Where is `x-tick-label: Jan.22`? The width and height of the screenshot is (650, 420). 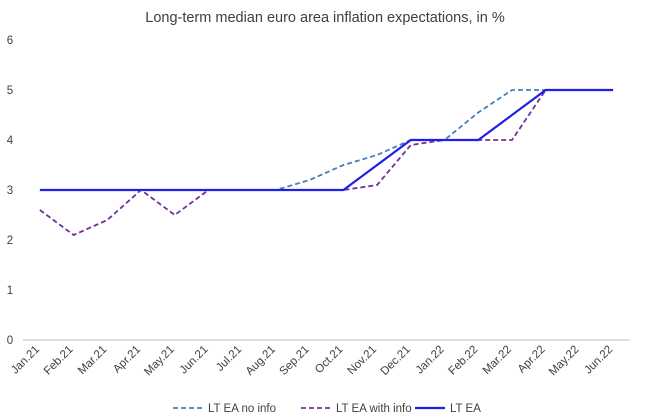 x-tick-label: Jan.22 is located at coordinates (430, 360).